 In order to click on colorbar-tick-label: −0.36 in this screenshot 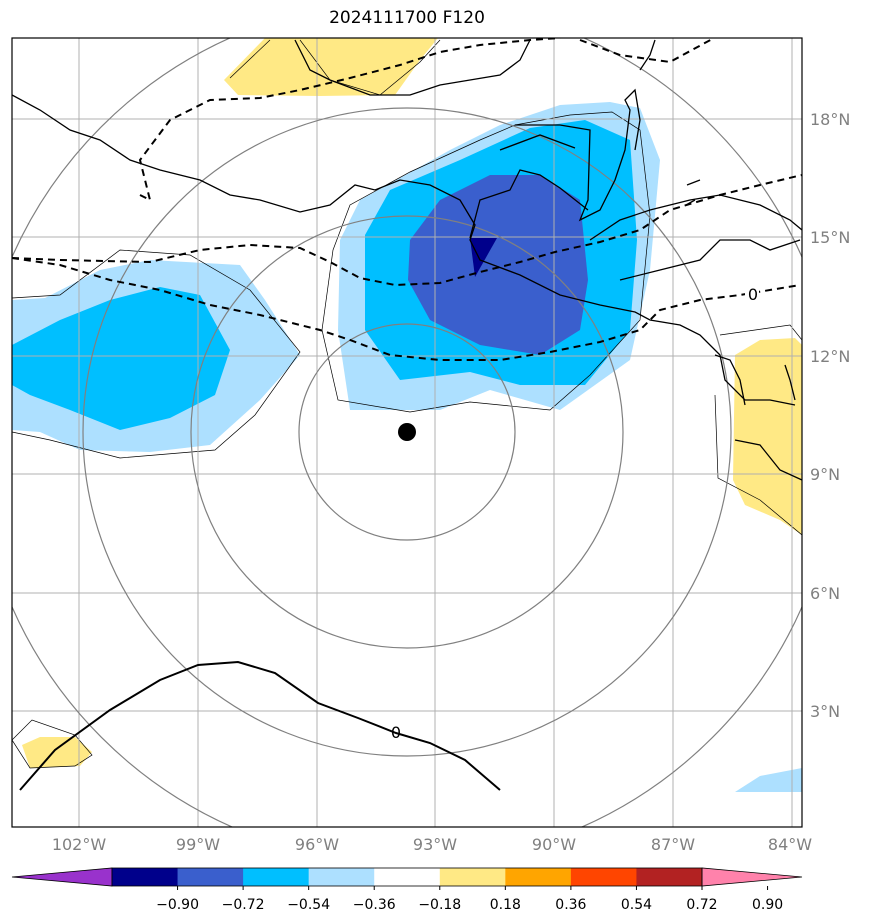, I will do `click(374, 905)`.